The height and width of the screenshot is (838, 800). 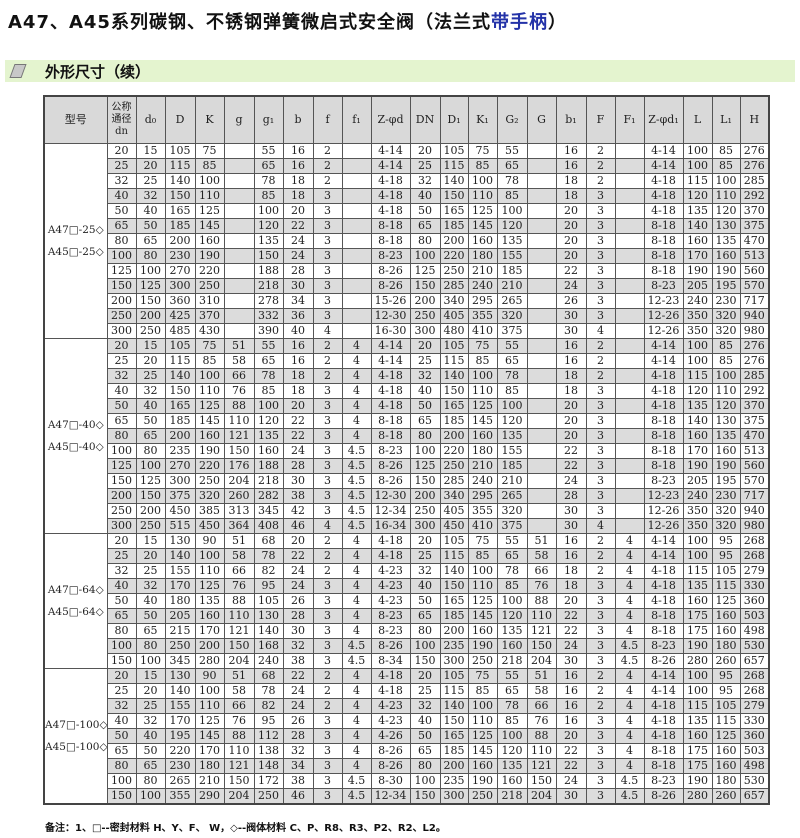 I want to click on table-cell: 220, so click(x=209, y=271).